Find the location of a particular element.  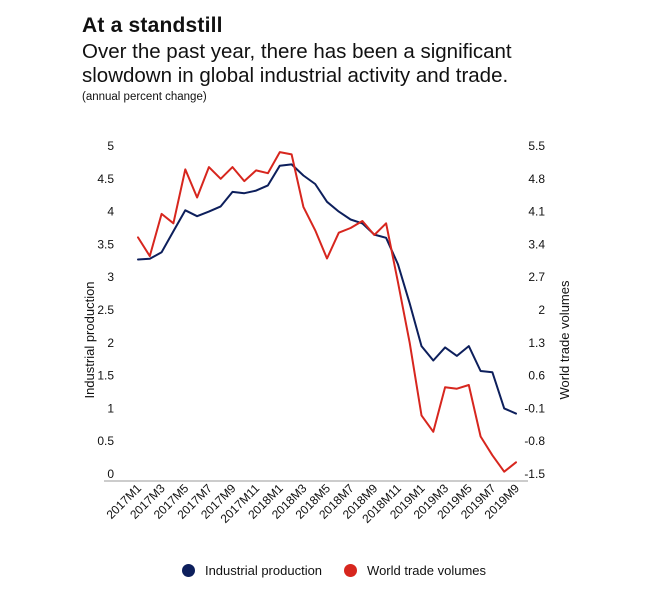

y-right-tick-label: 1.3 is located at coordinates (536, 343).